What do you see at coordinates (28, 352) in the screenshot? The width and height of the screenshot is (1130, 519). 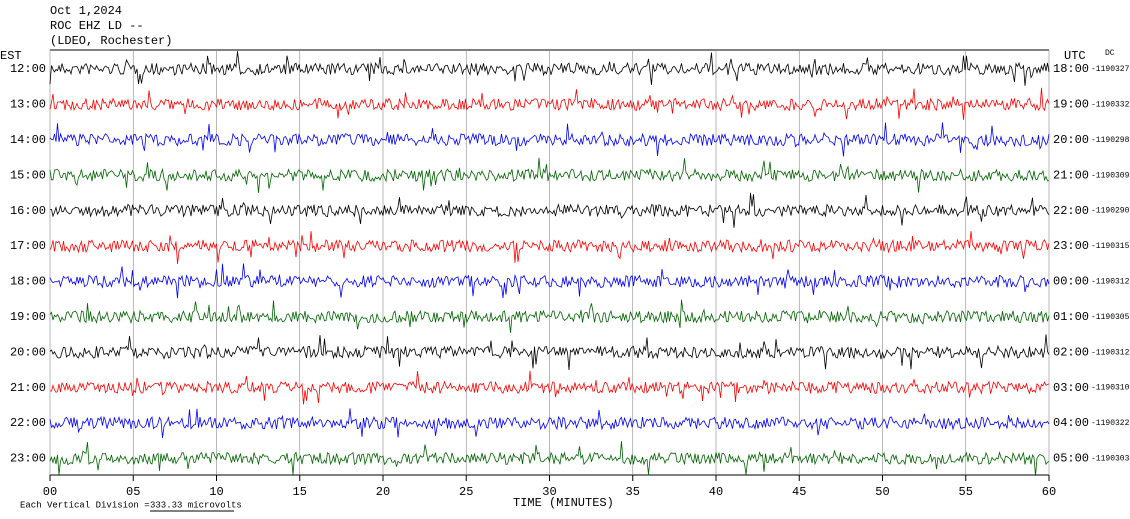 I see `est-label: 20:00` at bounding box center [28, 352].